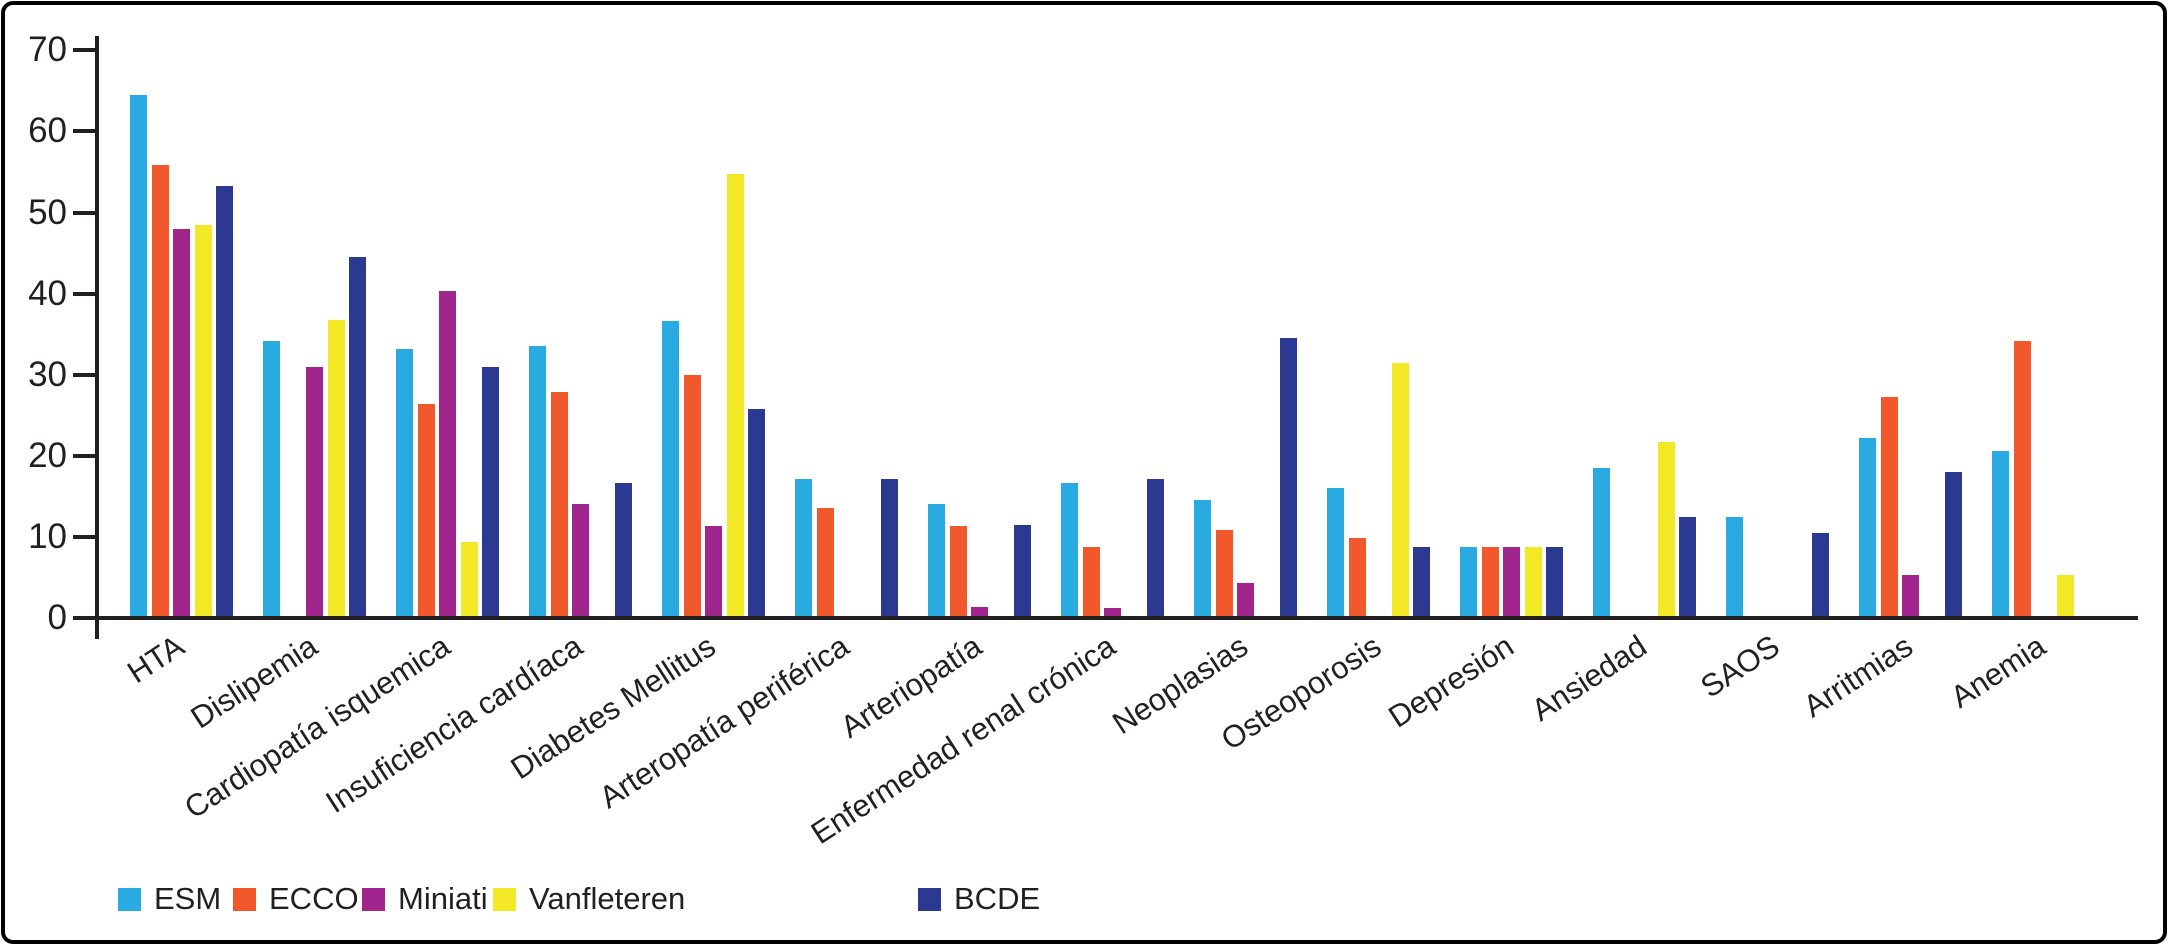  I want to click on y-tick-label: 20, so click(47, 455).